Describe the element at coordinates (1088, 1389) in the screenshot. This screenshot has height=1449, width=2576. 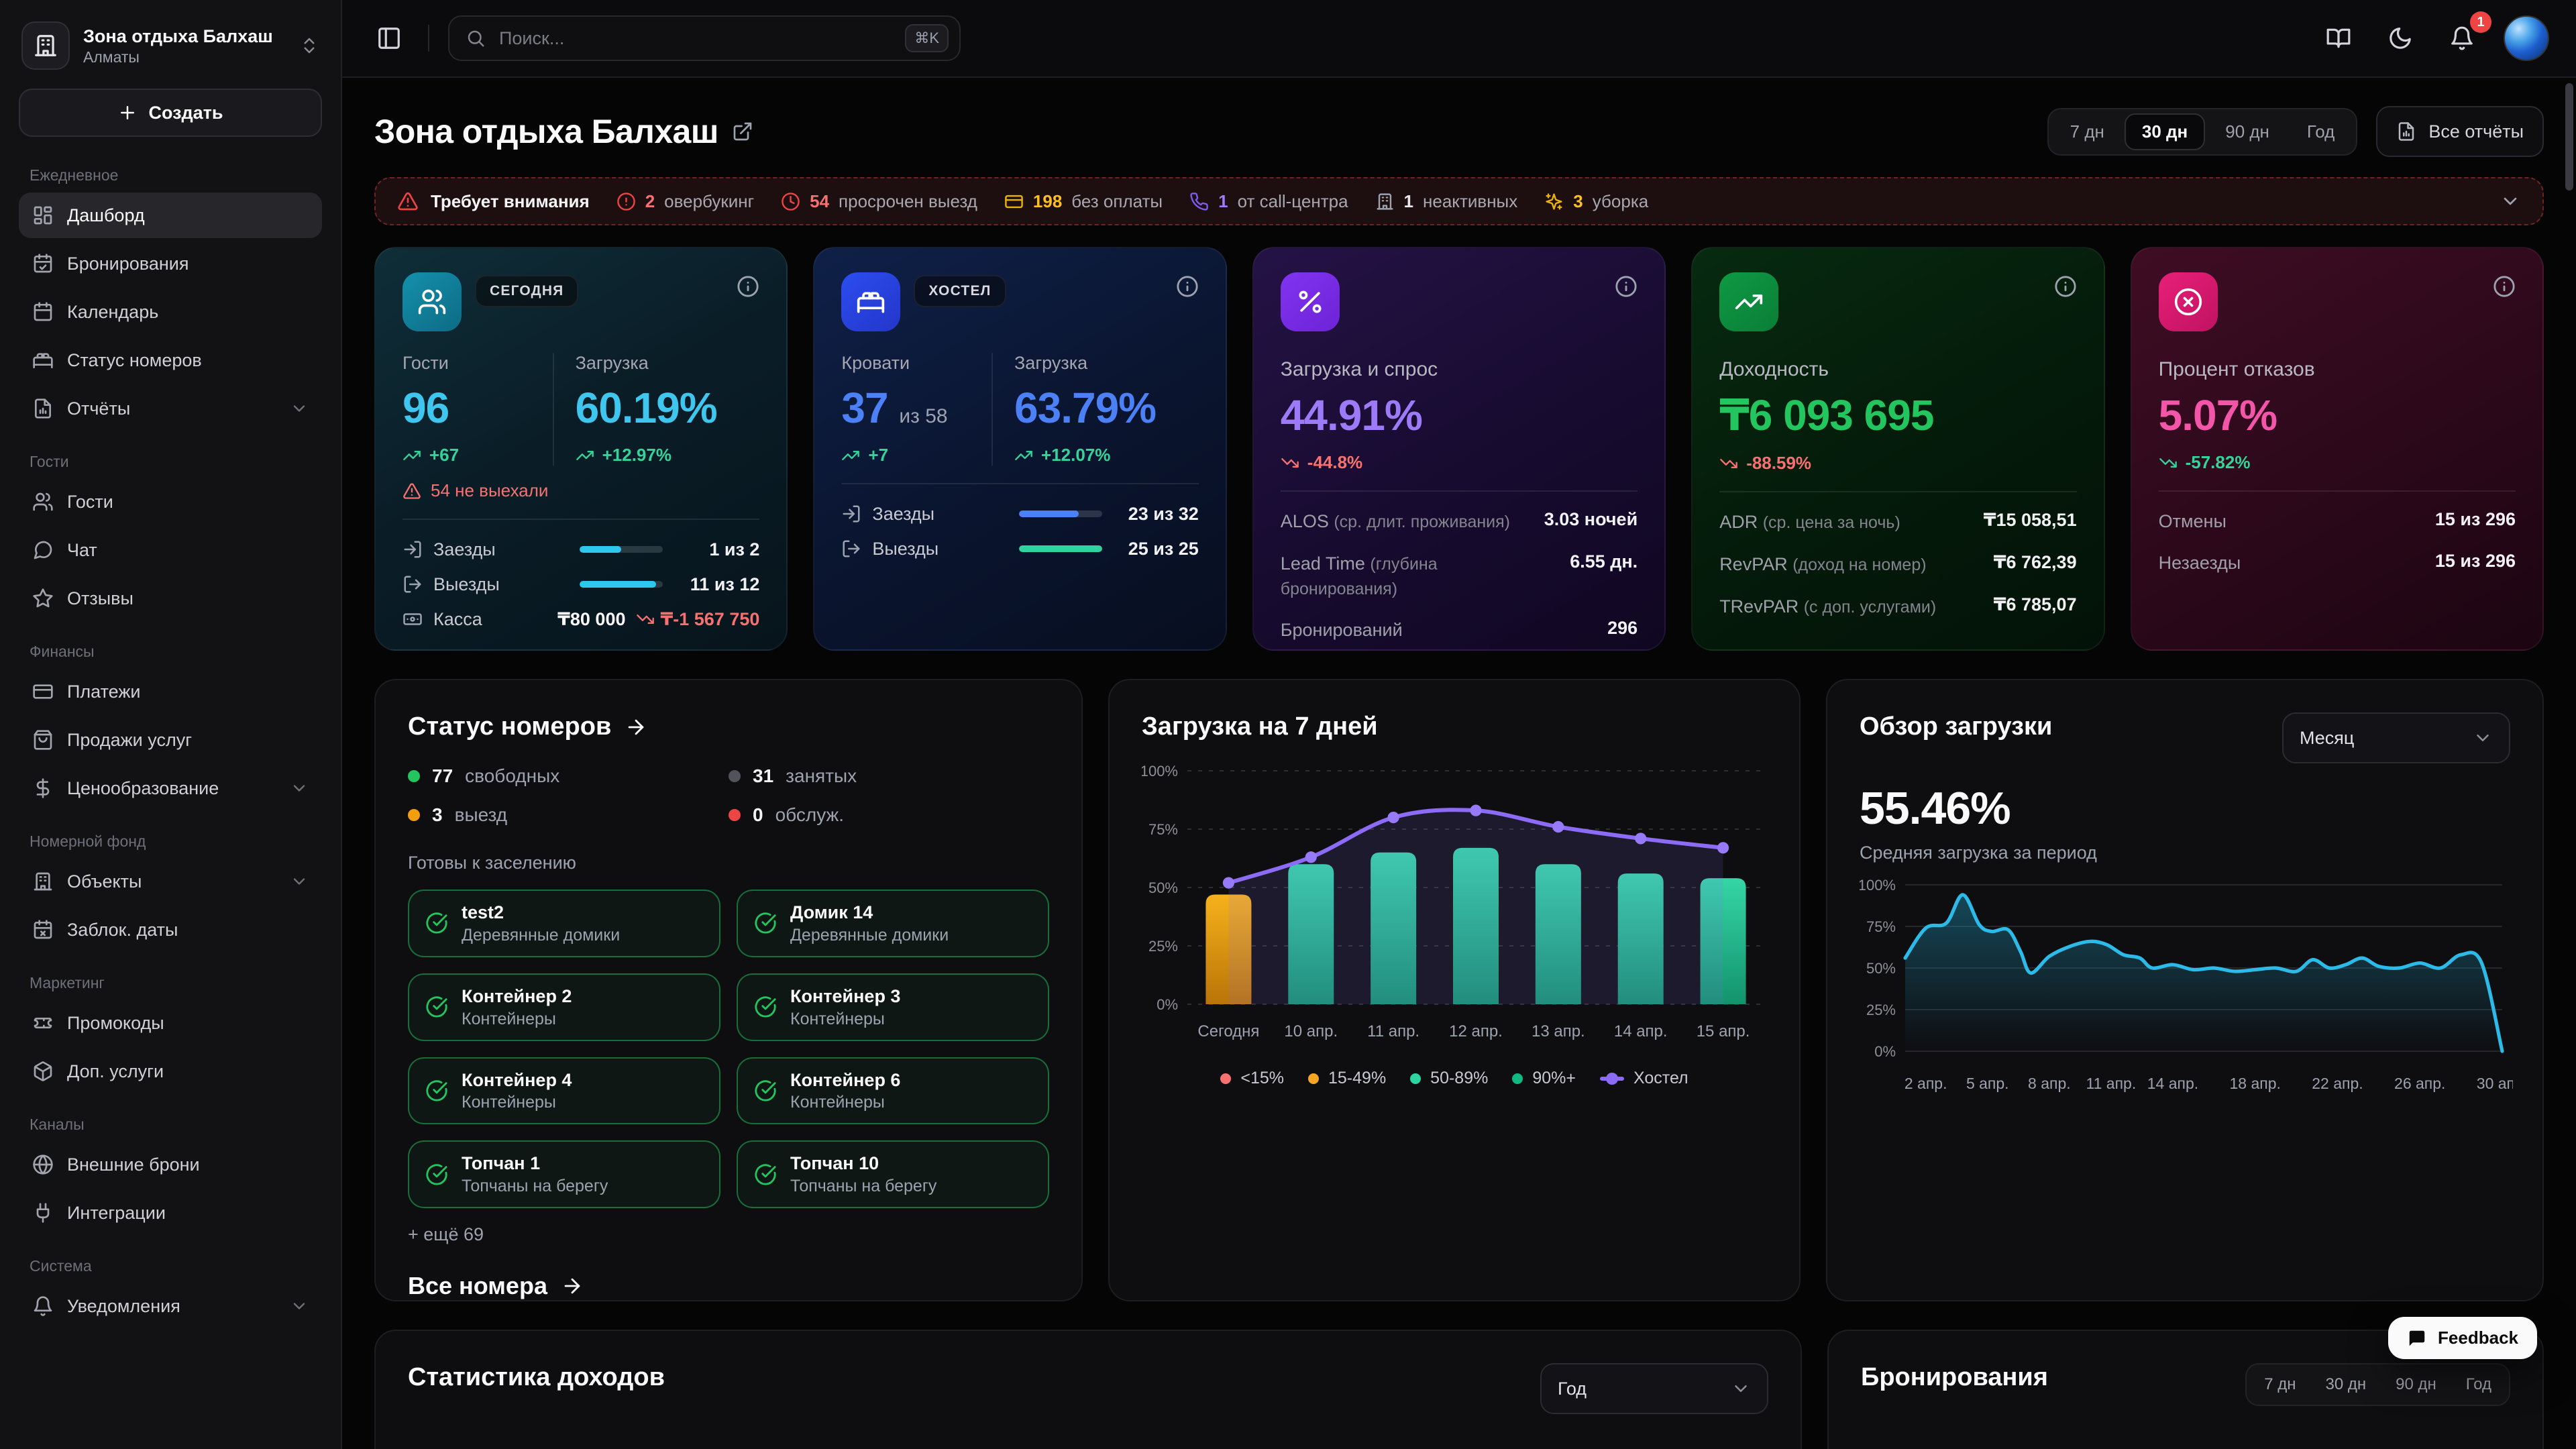
I see `income-stats-panel: Статистика доходов Год` at that location.